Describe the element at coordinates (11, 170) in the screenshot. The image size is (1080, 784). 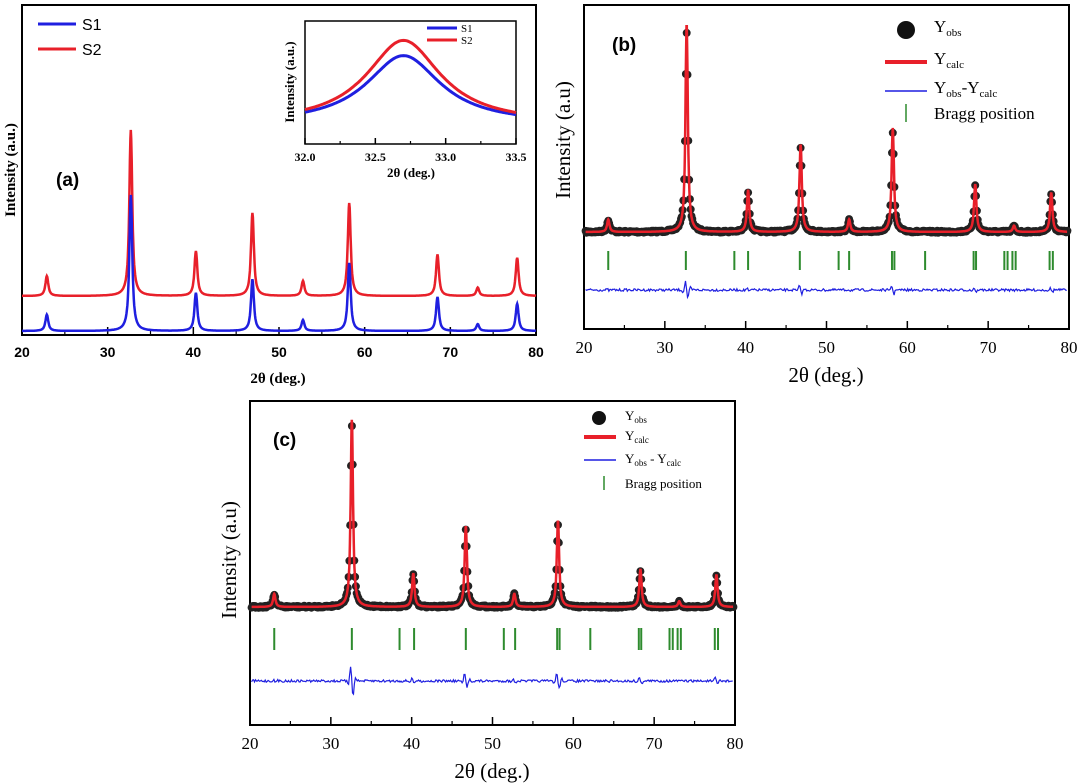
I see `panel-a-y-axis-label: Intensity (a.u.)` at that location.